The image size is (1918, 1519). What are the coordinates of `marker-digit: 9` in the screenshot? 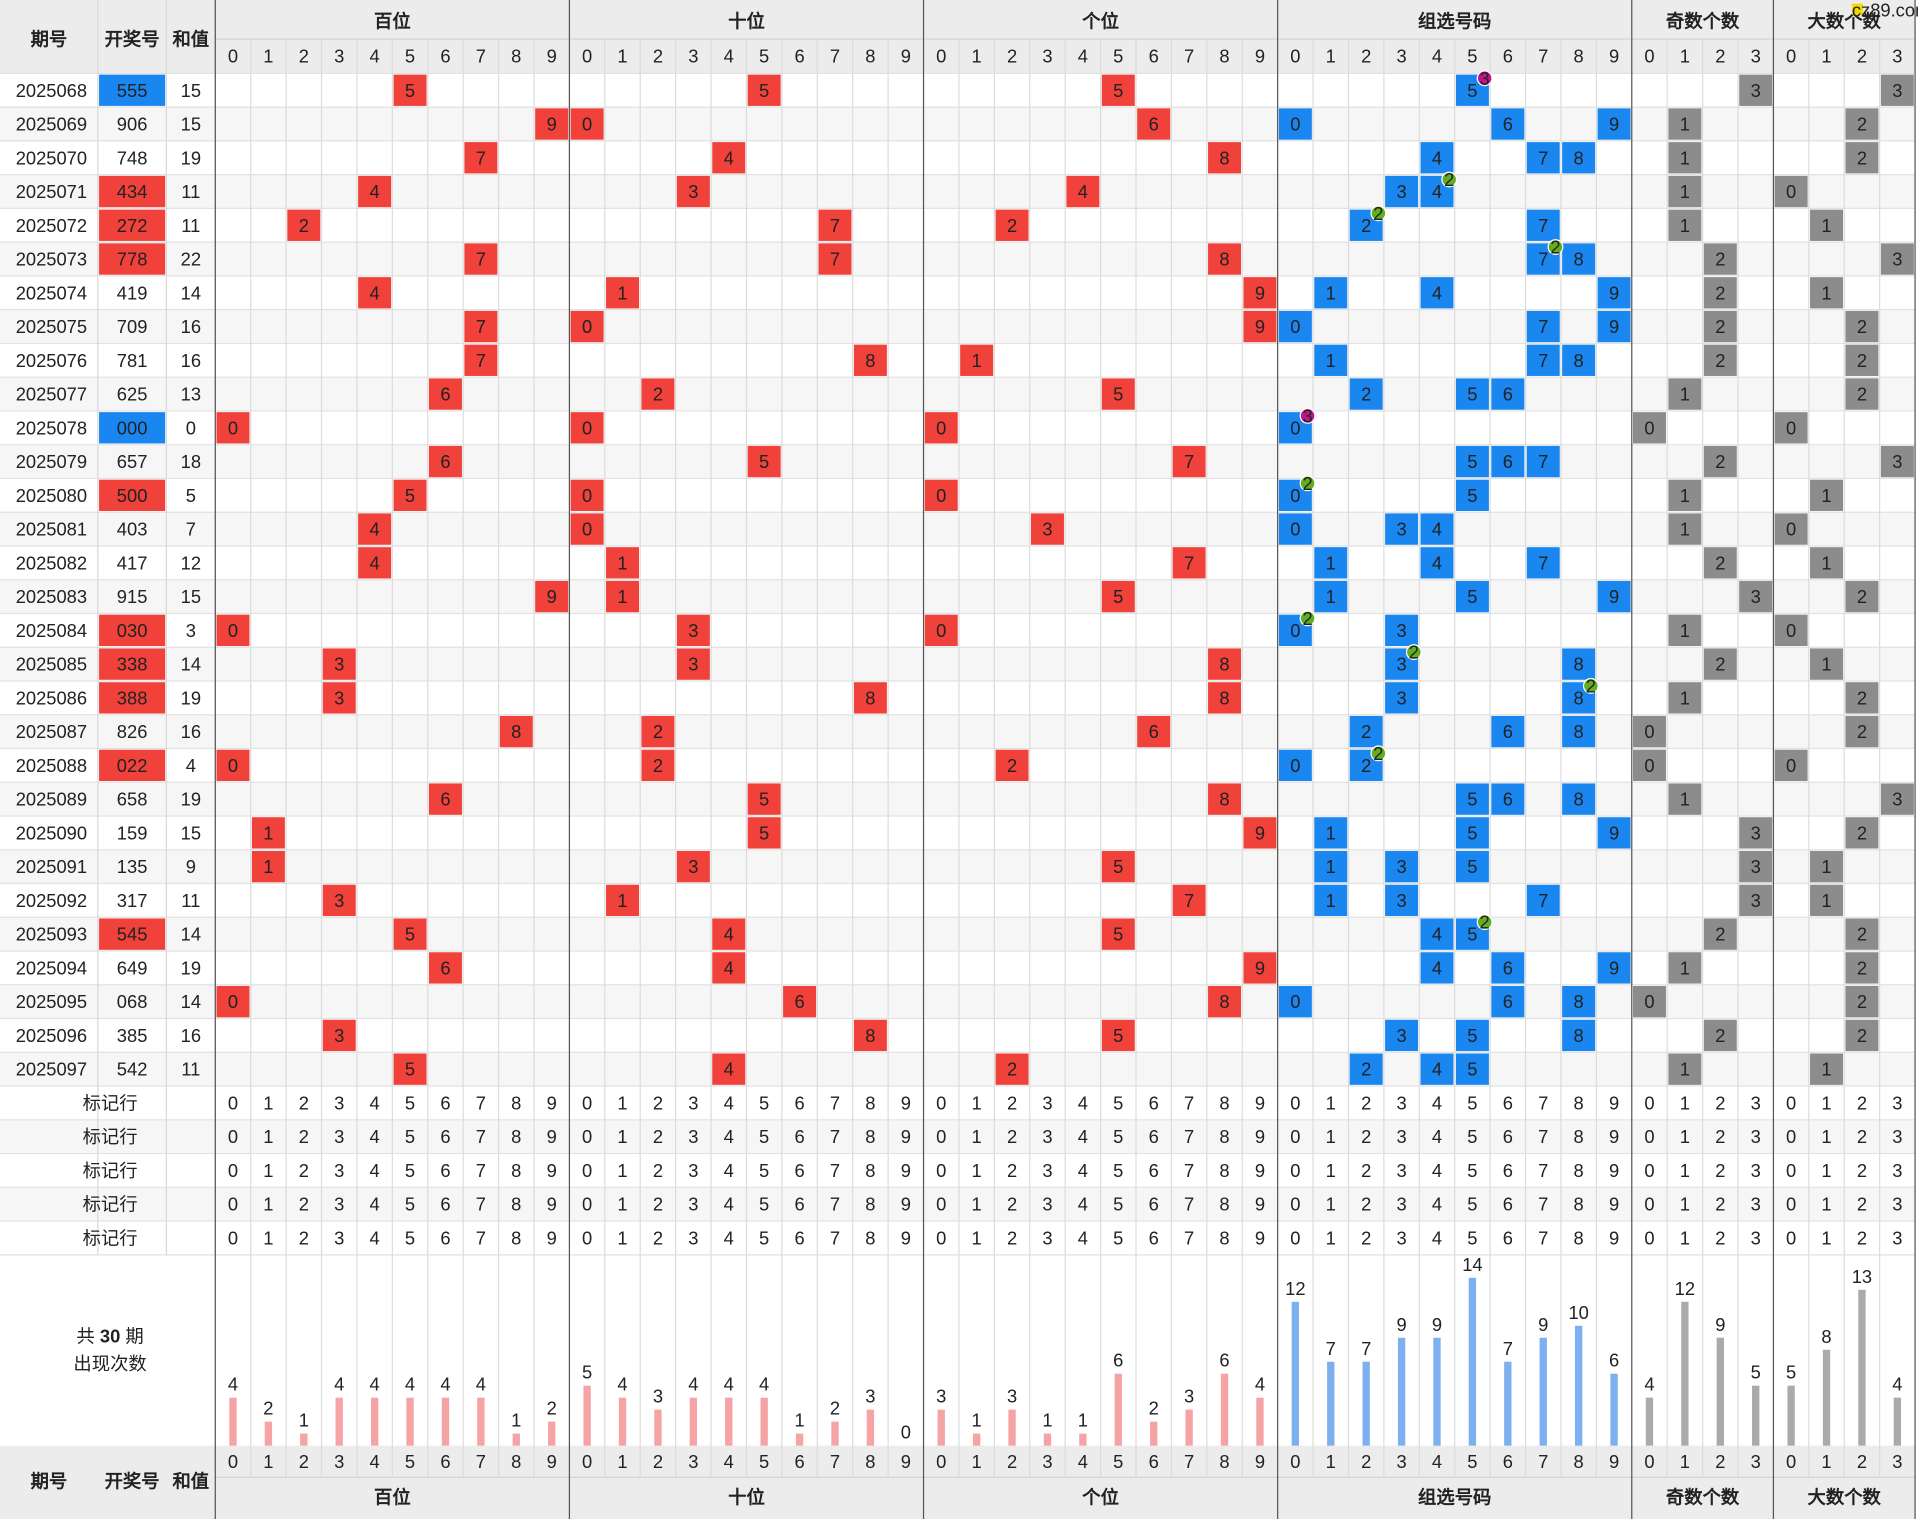 It's located at (906, 1102).